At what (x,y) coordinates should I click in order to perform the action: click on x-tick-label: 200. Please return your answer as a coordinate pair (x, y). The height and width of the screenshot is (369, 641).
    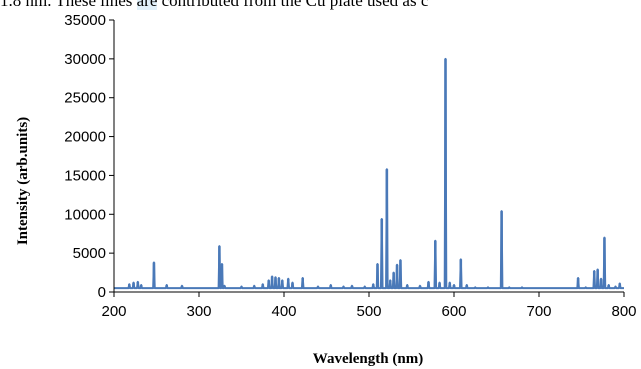
    Looking at the image, I should click on (113, 311).